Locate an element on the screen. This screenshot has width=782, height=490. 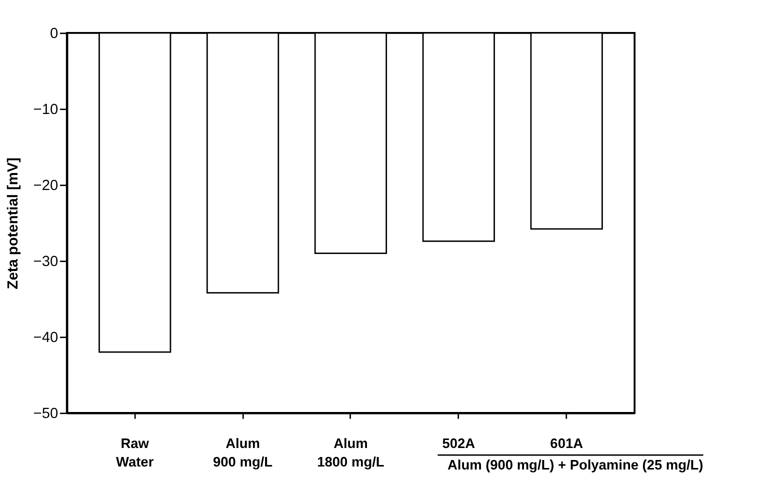
y-tick-label: −20 is located at coordinates (45, 186).